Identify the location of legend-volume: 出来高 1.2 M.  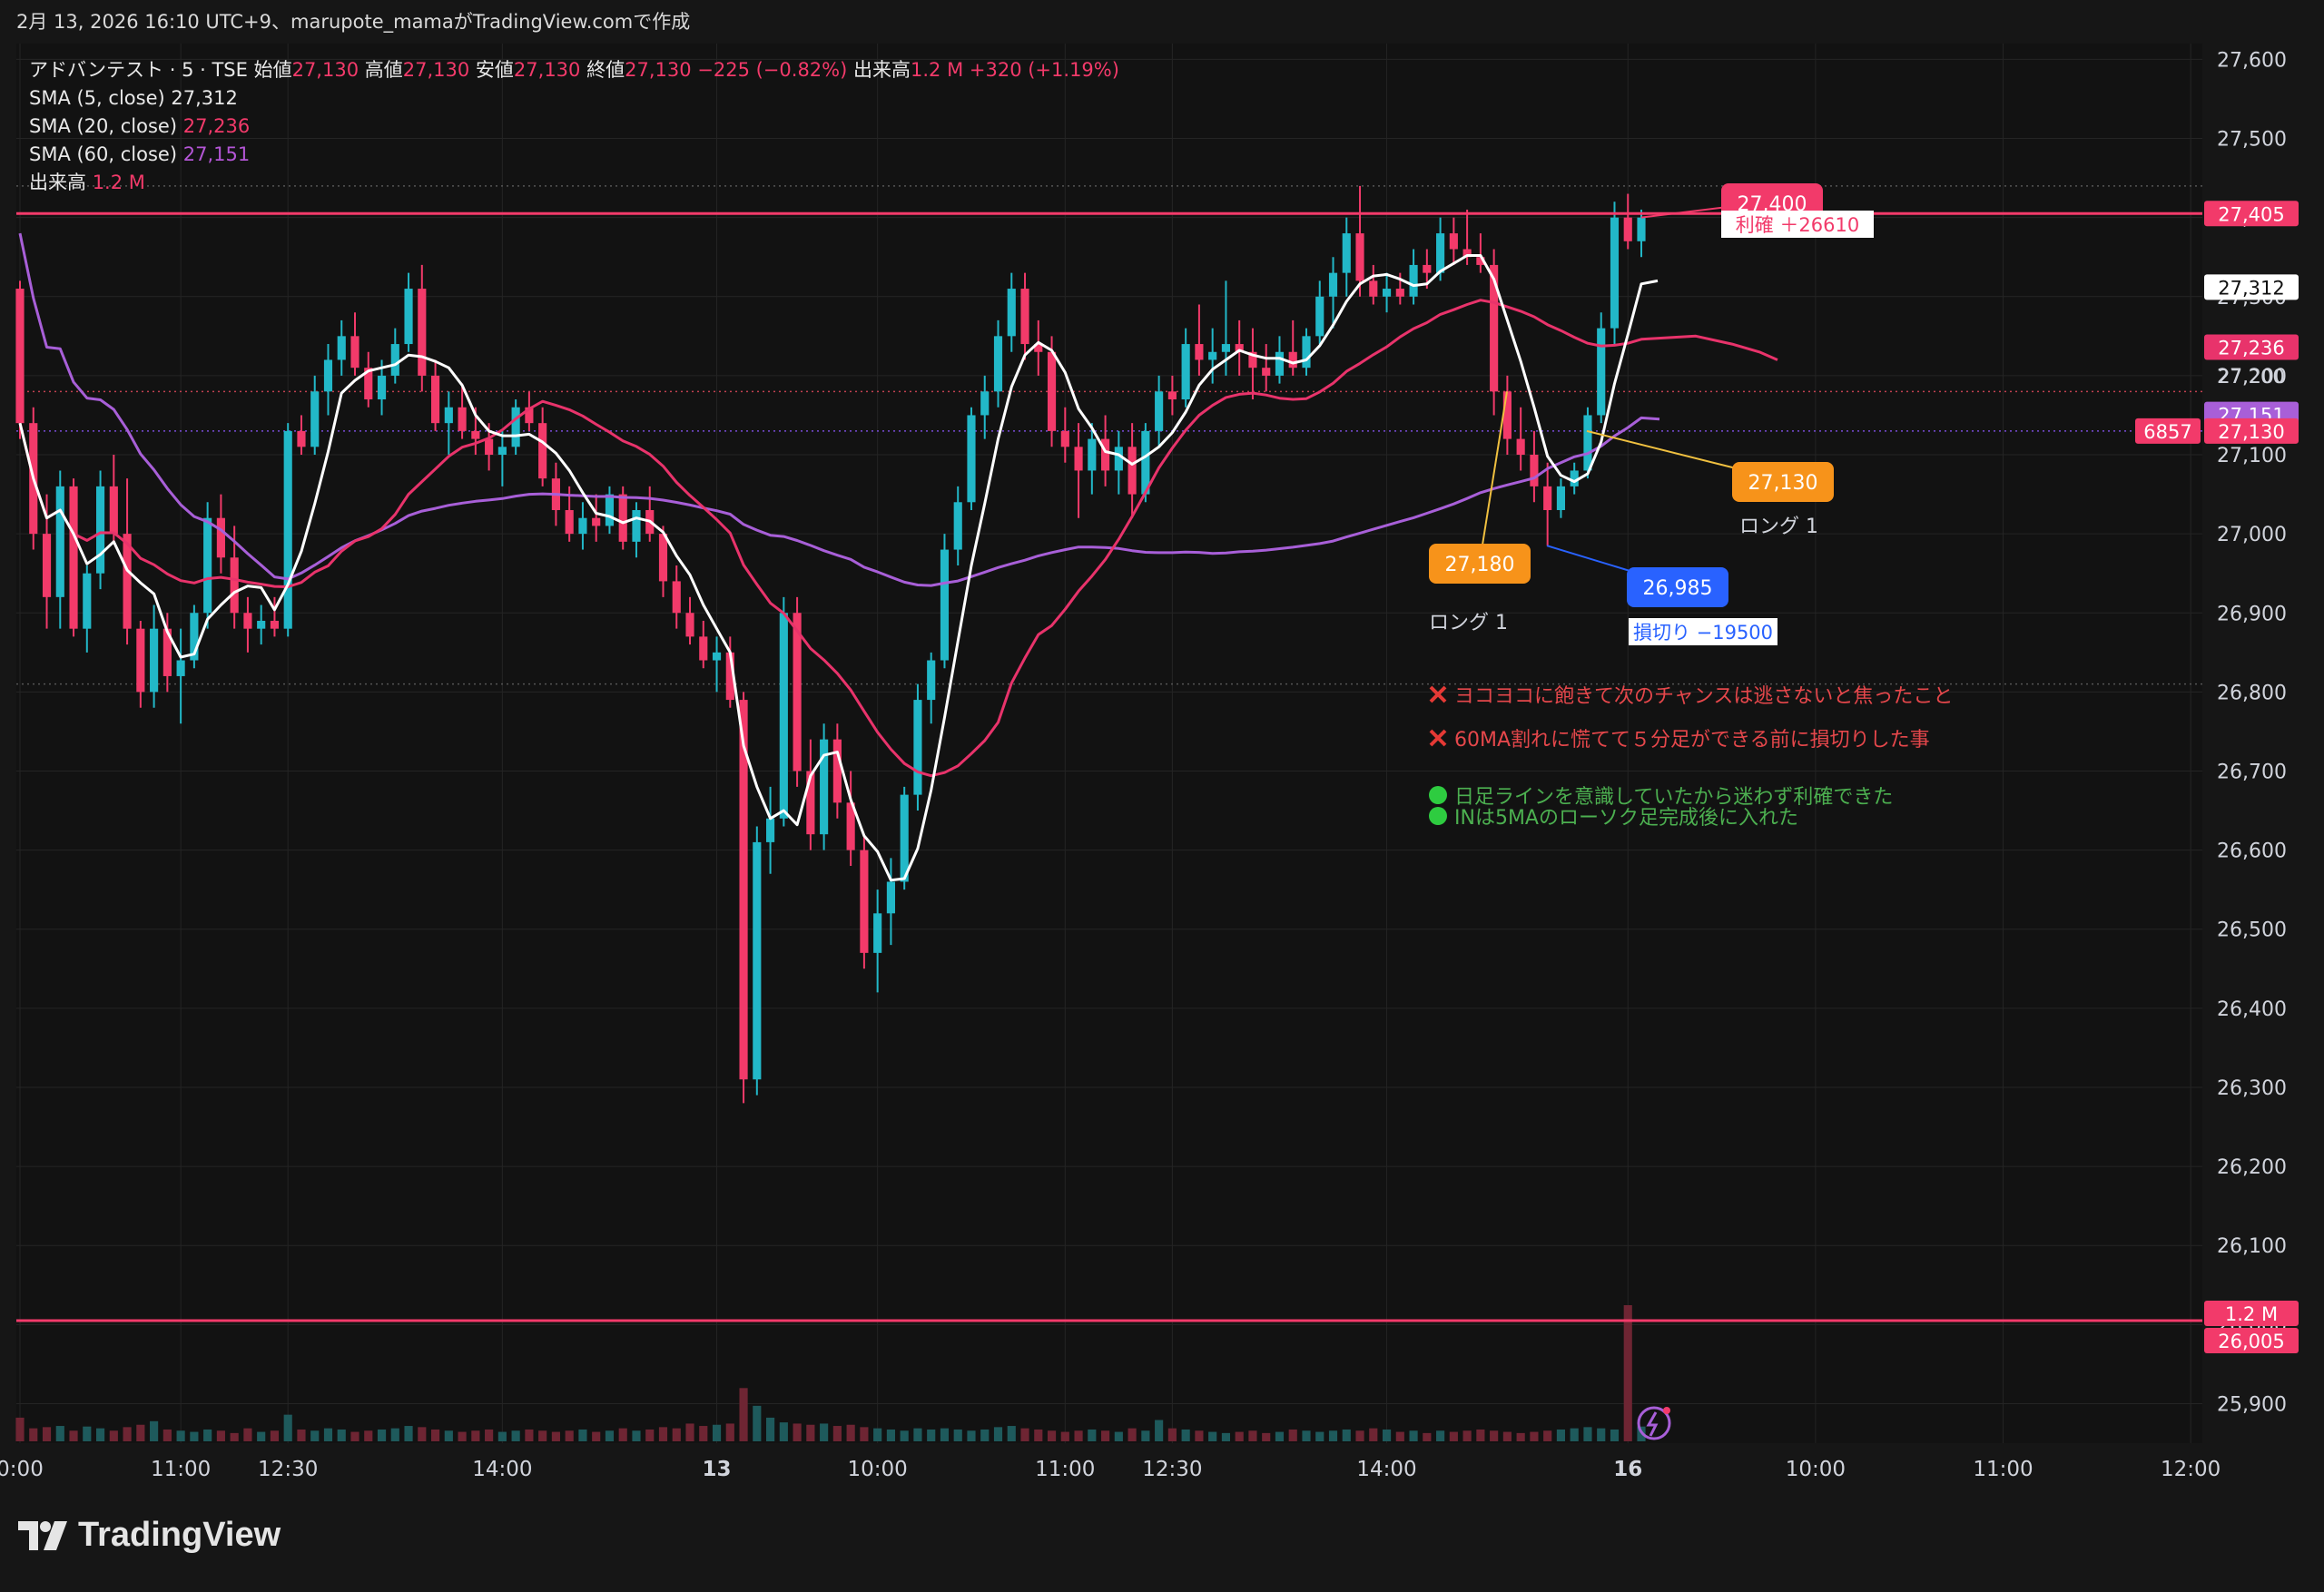
(574, 183).